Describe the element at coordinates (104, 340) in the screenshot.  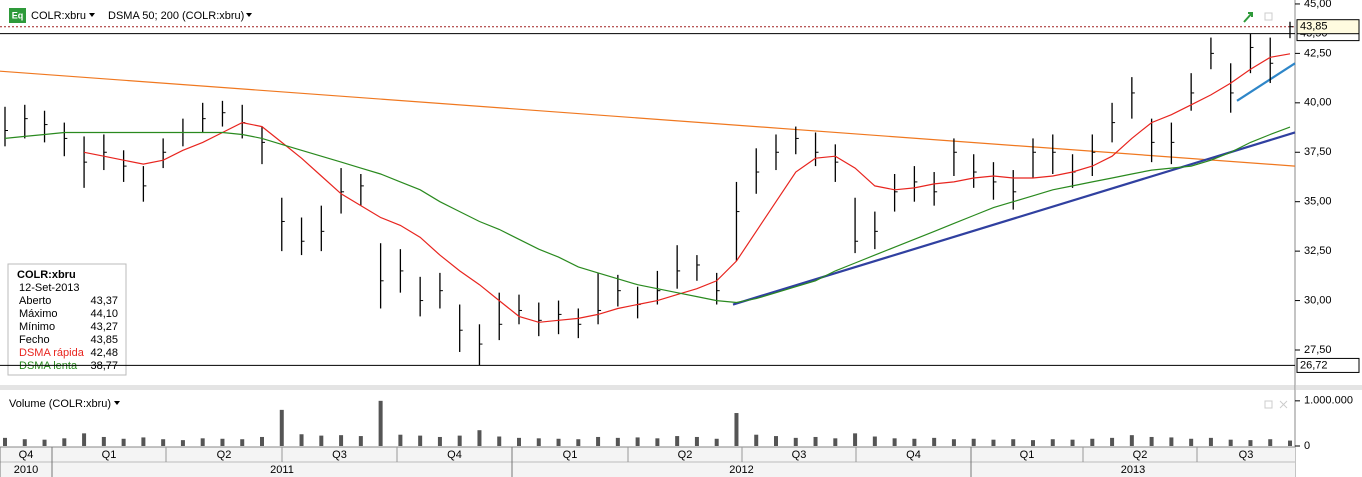
I see `info-value: 43,85` at that location.